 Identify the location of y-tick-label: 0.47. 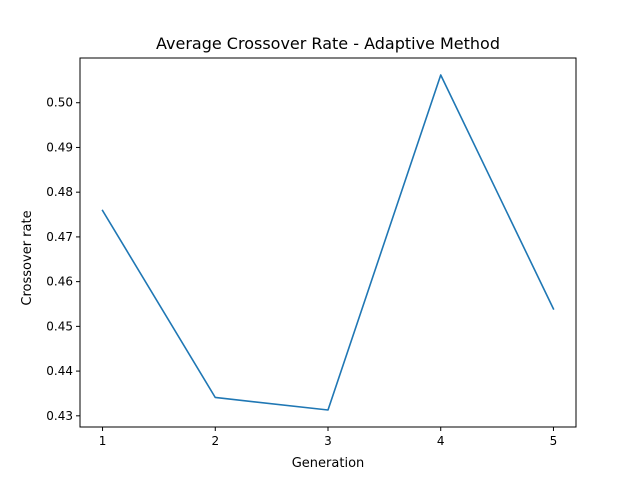
(59, 237).